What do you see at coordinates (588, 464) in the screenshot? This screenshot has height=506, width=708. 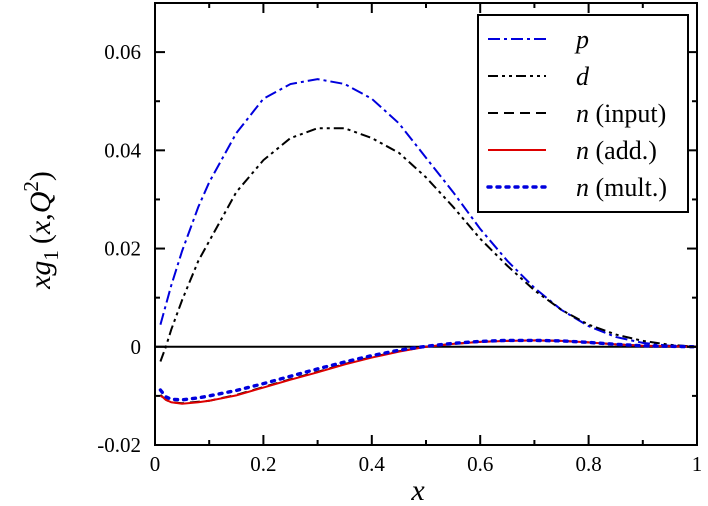 I see `x-tick-label-4: 0.8` at bounding box center [588, 464].